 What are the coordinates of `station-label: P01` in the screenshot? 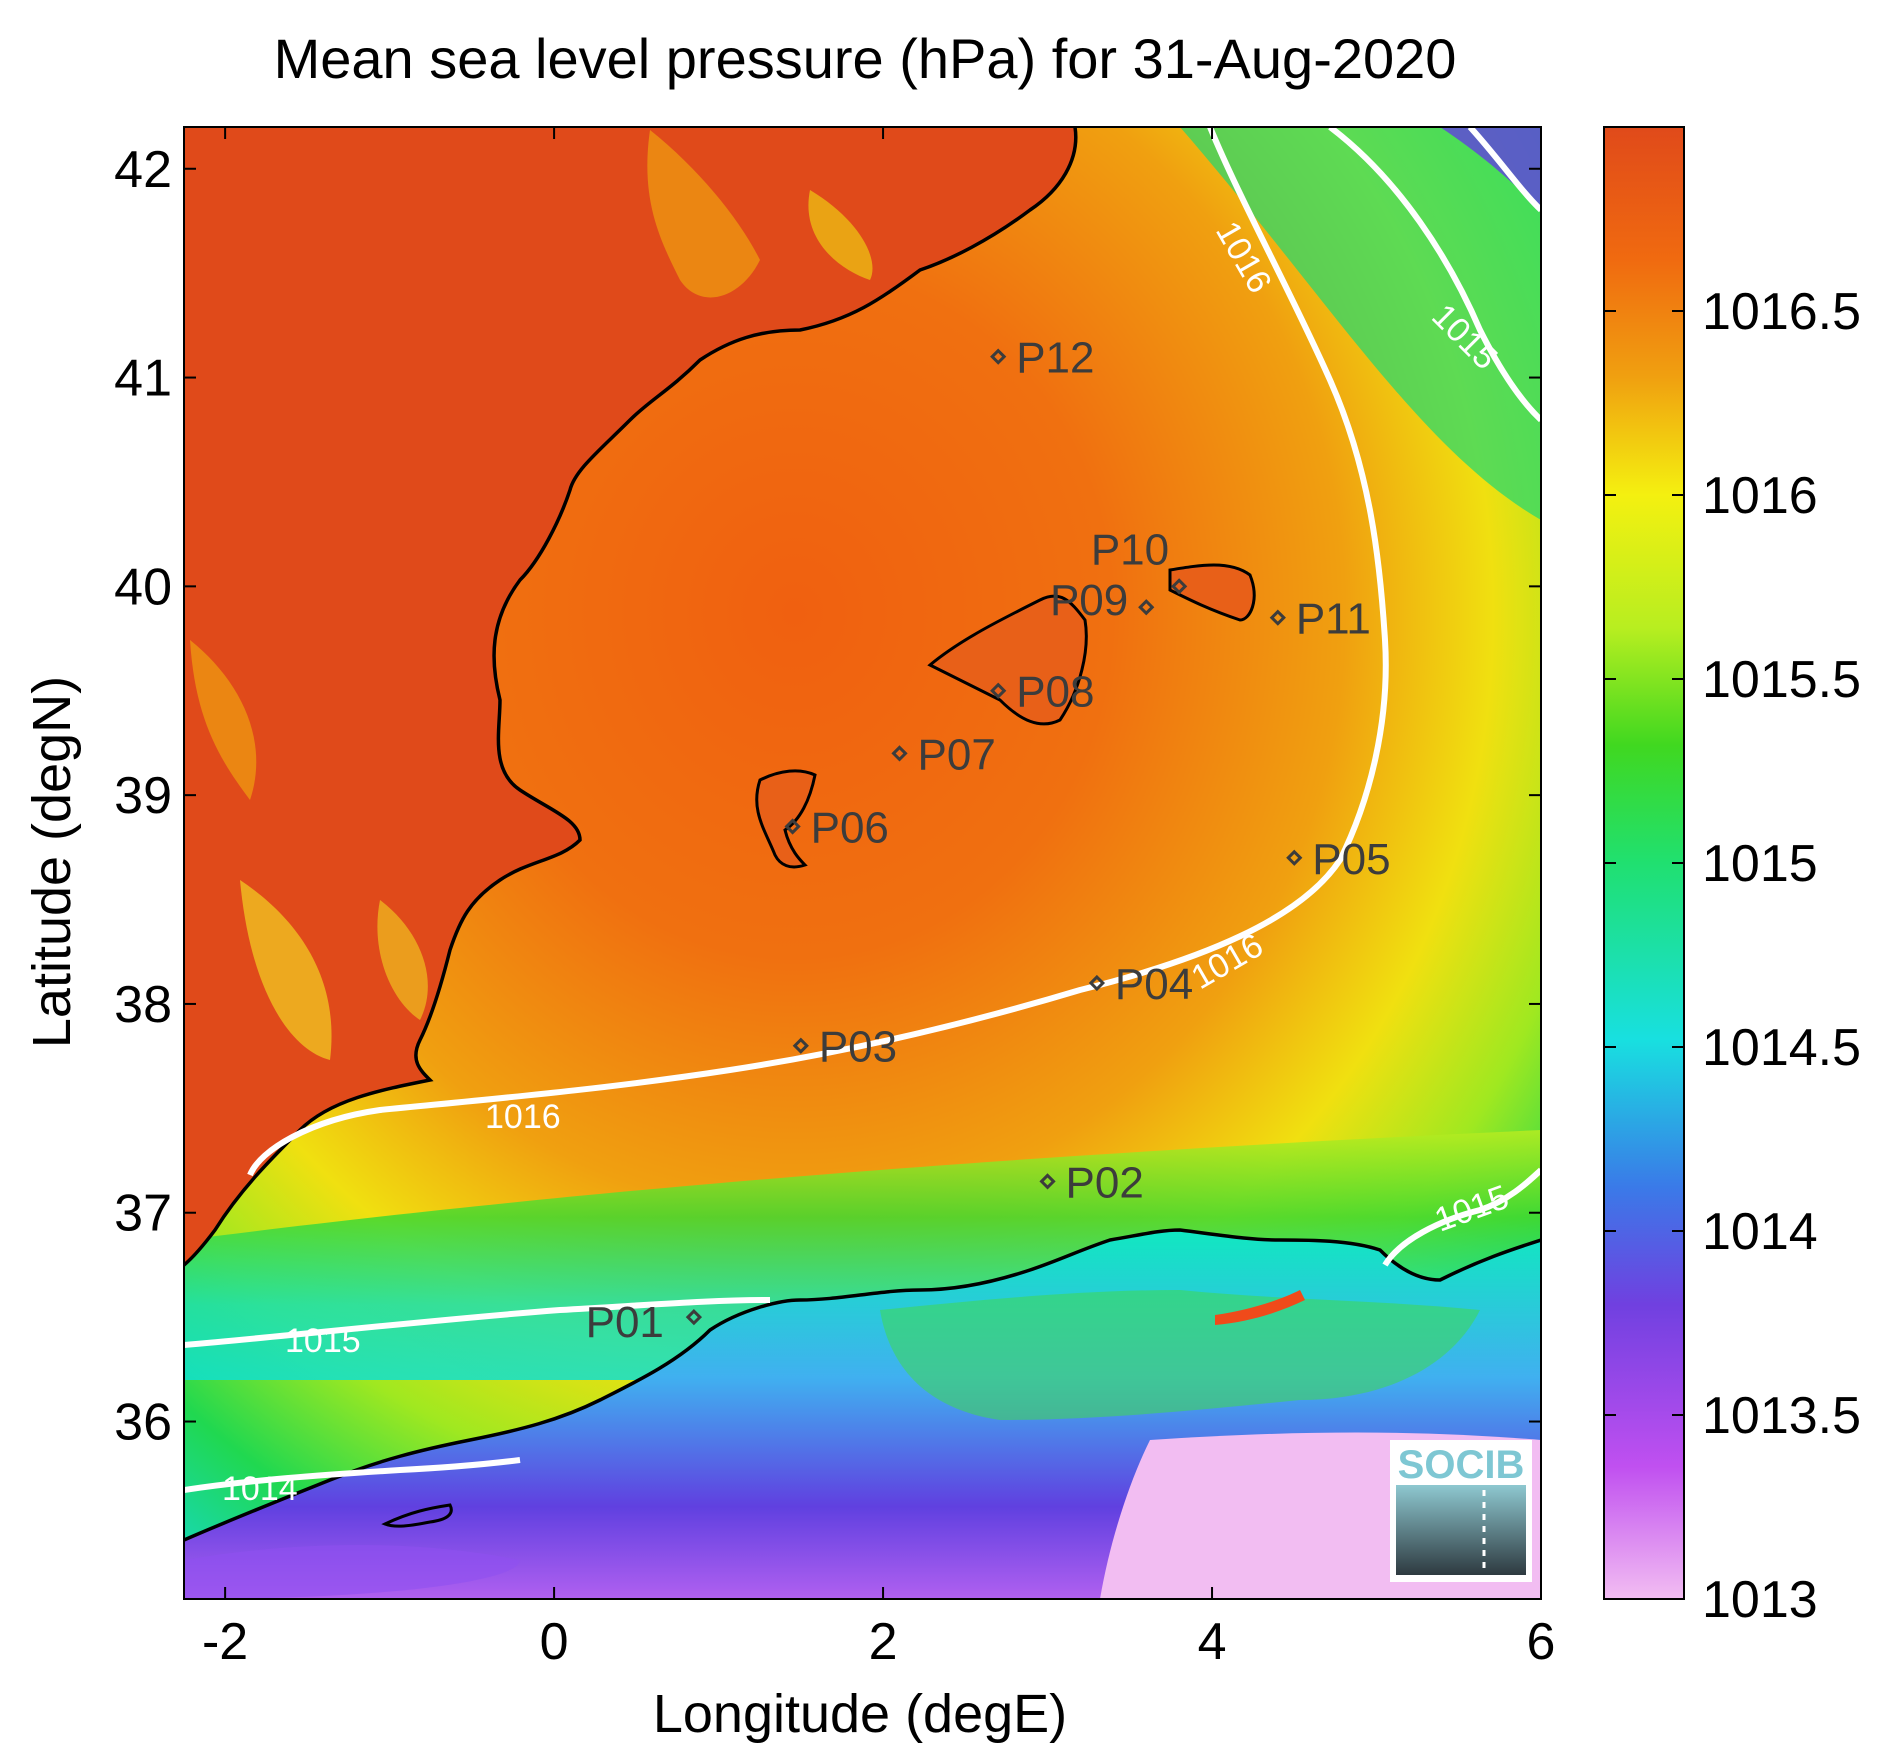 It's located at (625, 1322).